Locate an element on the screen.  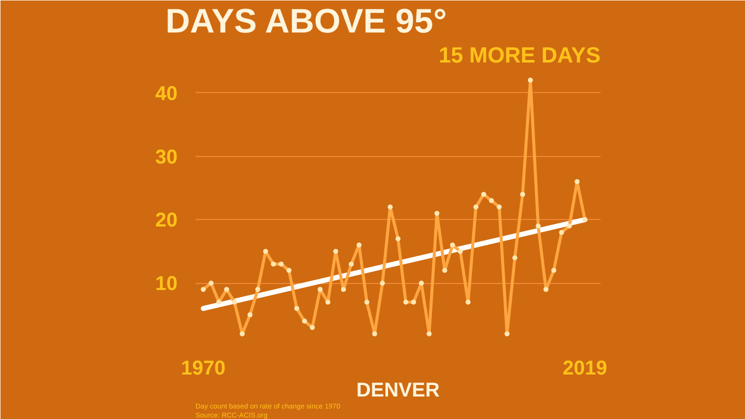
x-tick-label: 2019 is located at coordinates (585, 369).